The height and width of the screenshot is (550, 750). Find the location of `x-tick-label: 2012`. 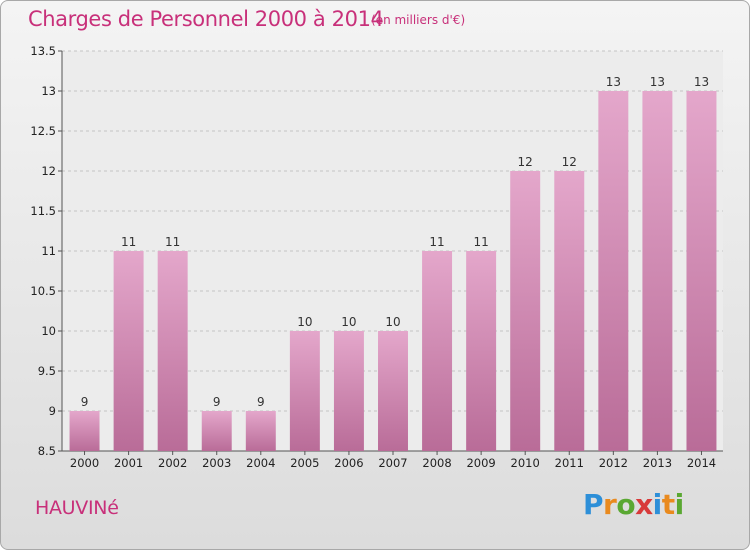

x-tick-label: 2012 is located at coordinates (613, 463).